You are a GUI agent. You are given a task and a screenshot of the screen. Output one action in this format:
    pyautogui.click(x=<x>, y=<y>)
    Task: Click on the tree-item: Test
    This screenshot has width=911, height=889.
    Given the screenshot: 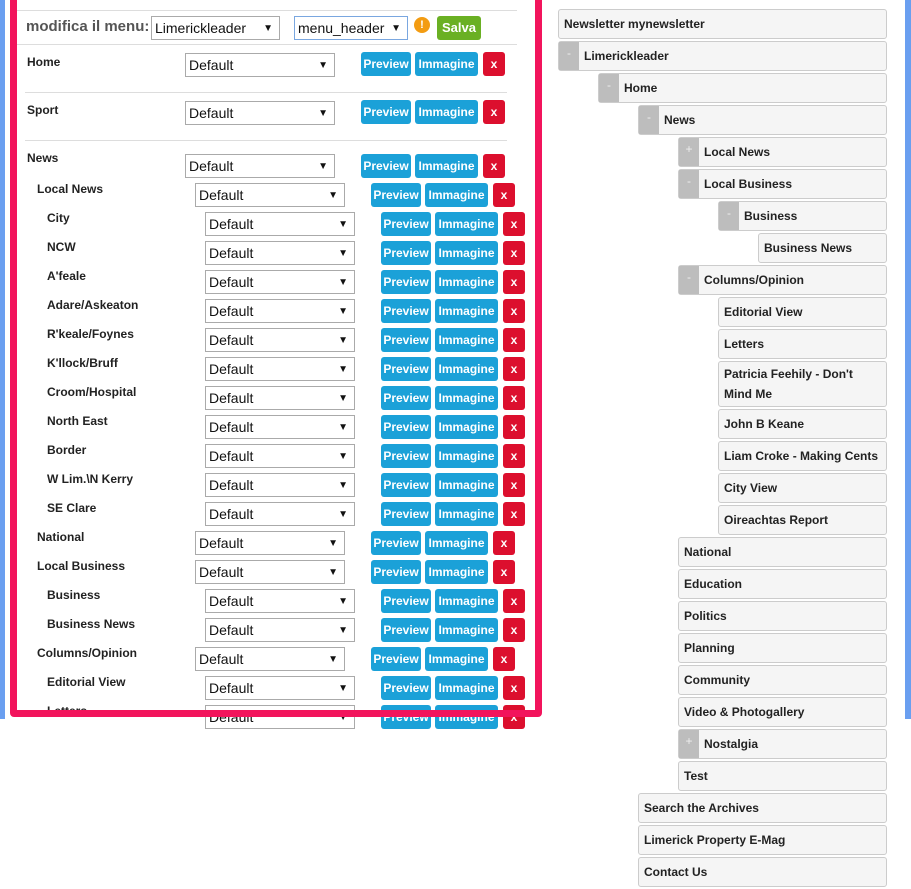 What is the action you would take?
    pyautogui.click(x=782, y=776)
    